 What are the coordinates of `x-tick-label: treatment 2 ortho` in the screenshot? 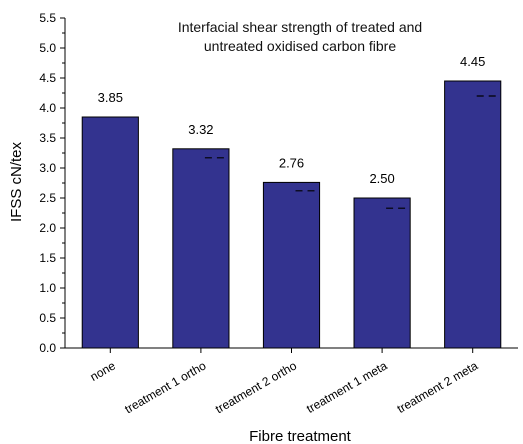 It's located at (256, 387).